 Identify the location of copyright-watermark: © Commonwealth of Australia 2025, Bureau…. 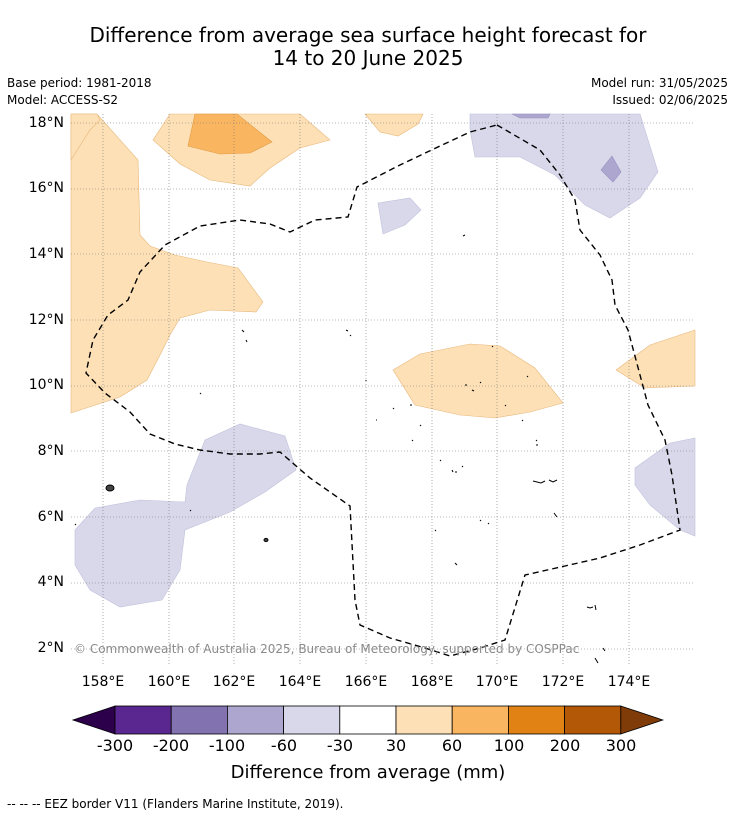
(327, 649).